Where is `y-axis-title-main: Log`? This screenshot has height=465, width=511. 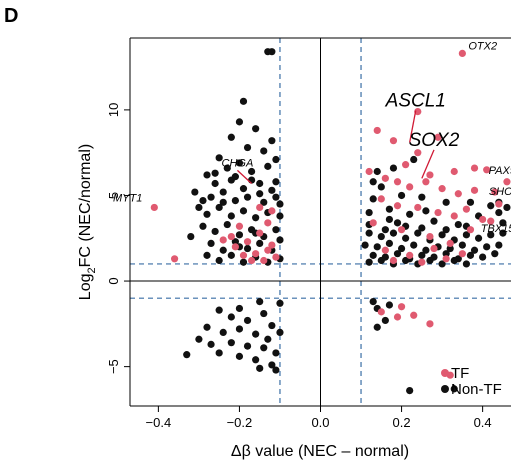 y-axis-title-main: Log is located at coordinates (85, 286).